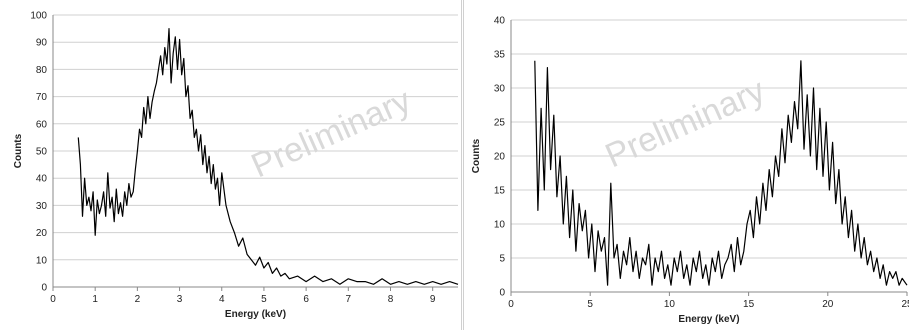 The image size is (909, 330). What do you see at coordinates (500, 123) in the screenshot?
I see `y-tick-label: 25` at bounding box center [500, 123].